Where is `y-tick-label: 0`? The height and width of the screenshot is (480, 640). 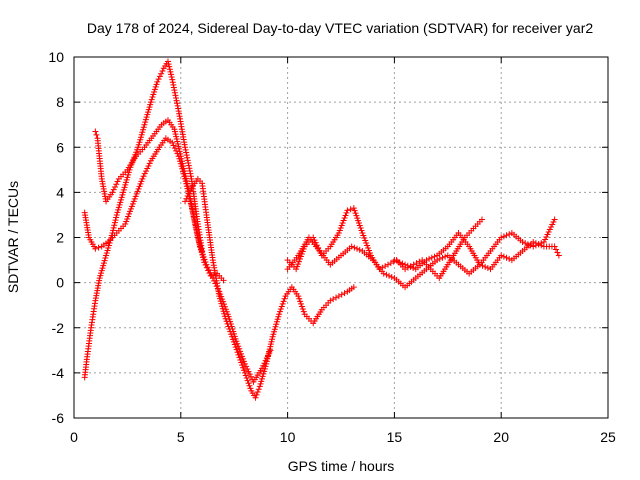
y-tick-label: 0 is located at coordinates (60, 283).